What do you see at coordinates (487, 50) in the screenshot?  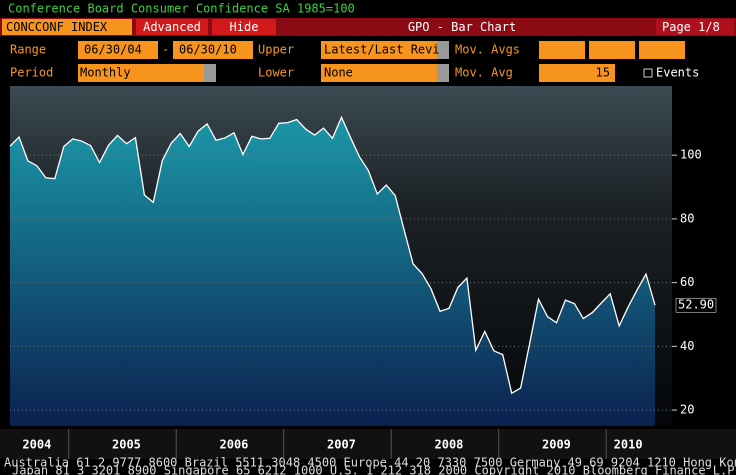 I see `label: Mov. Avgs` at bounding box center [487, 50].